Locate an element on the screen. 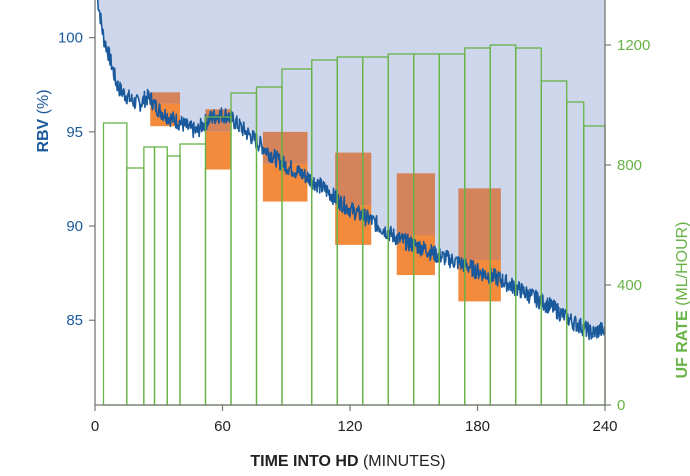  x-tick-label: 0 is located at coordinates (95, 426).